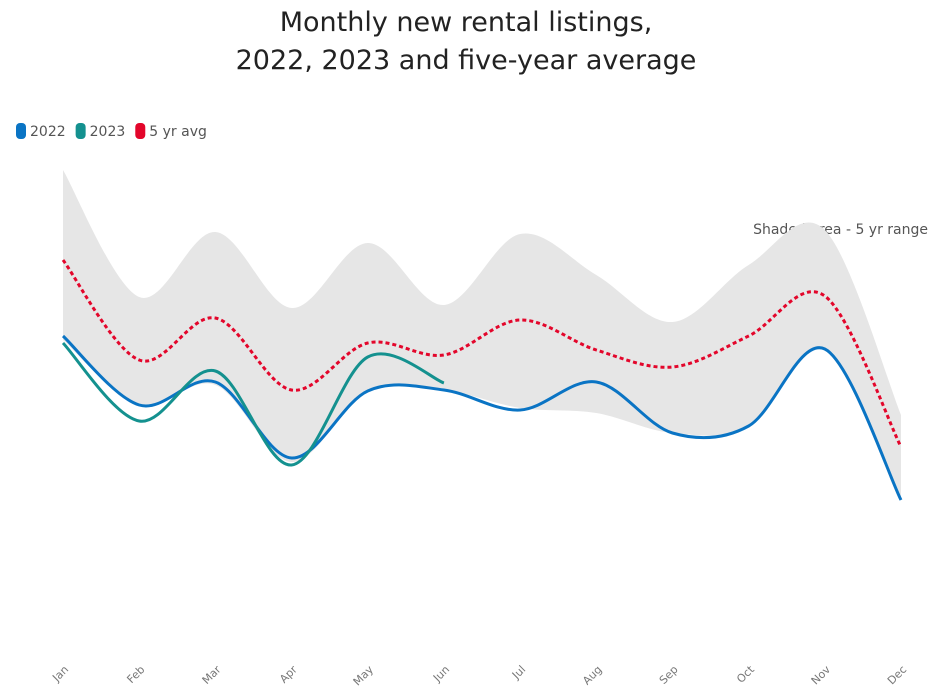 This screenshot has height=692, width=943. I want to click on x-tick-label: Nov, so click(821, 675).